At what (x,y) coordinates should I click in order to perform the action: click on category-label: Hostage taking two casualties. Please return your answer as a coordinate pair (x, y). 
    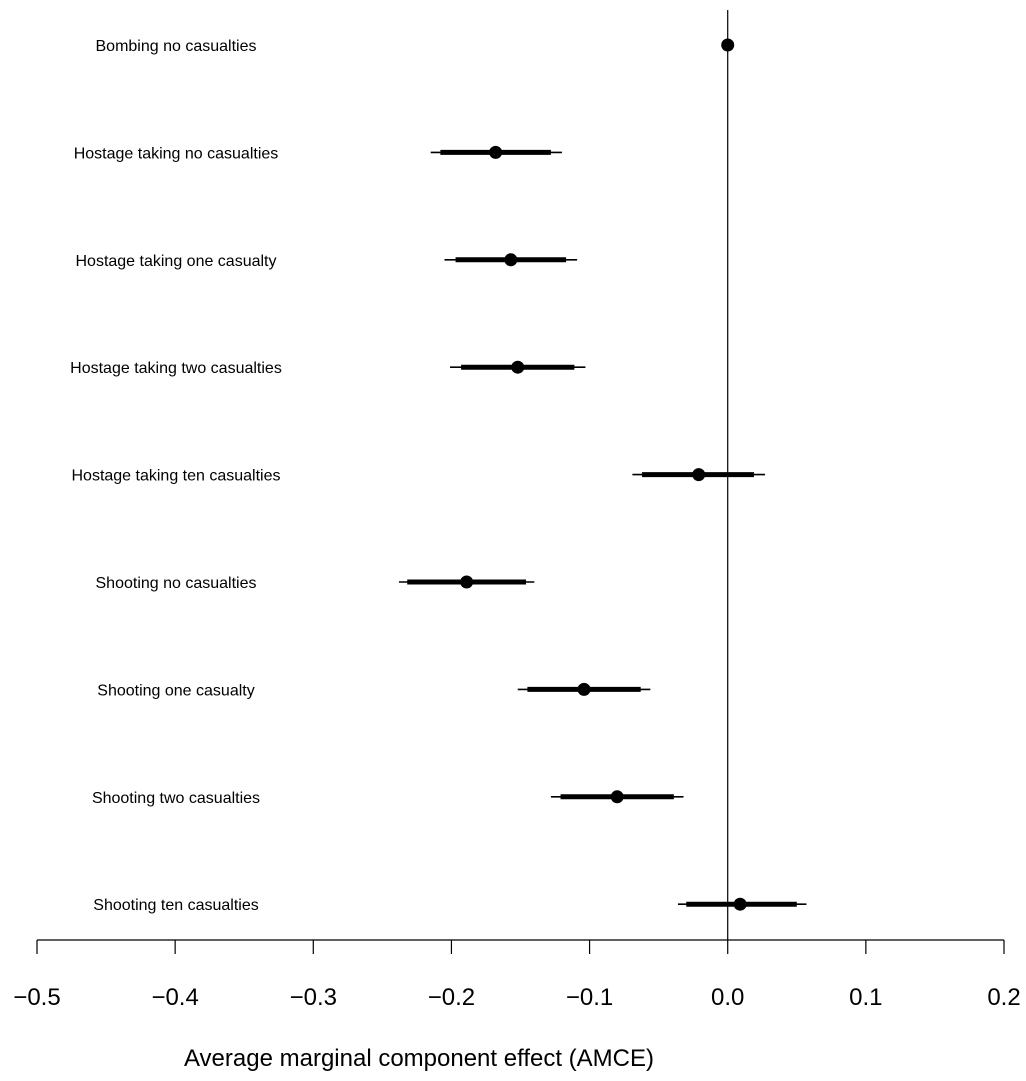
    Looking at the image, I should click on (176, 368).